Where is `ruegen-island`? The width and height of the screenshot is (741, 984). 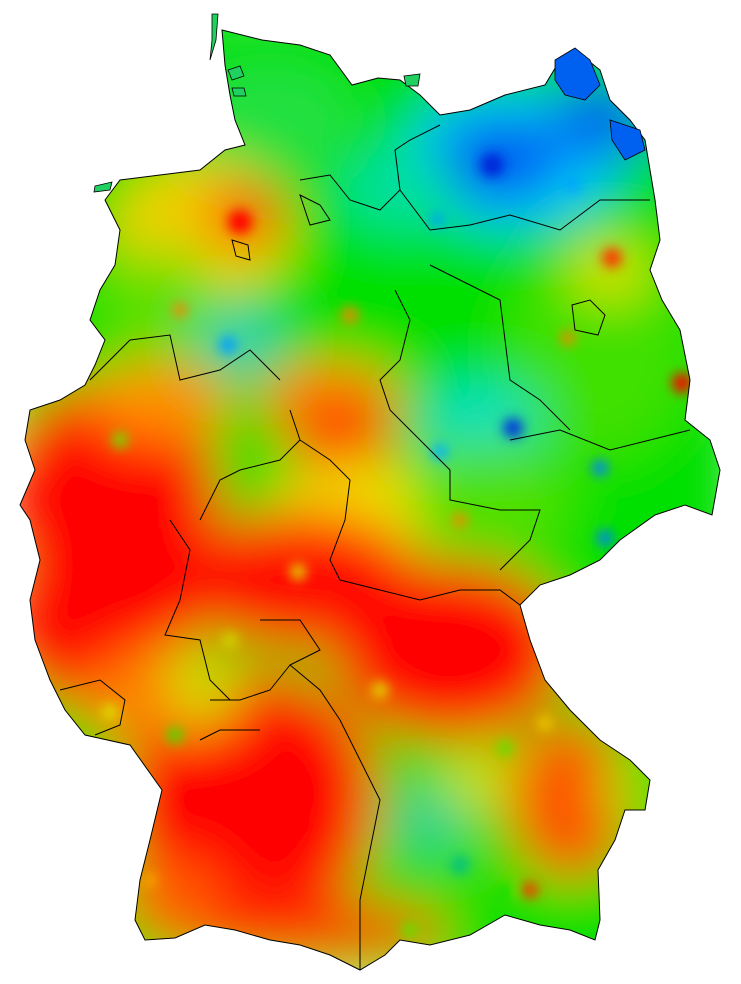
ruegen-island is located at coordinates (600, 104).